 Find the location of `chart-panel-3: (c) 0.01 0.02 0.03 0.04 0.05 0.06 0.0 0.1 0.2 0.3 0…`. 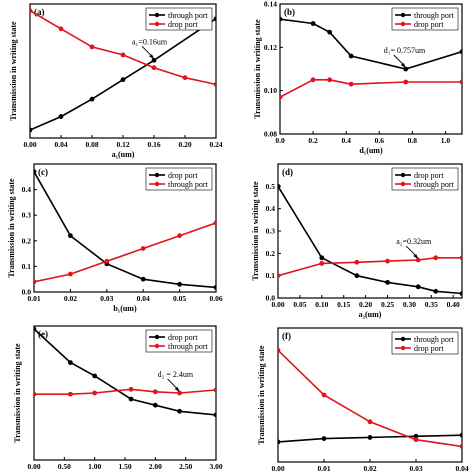

chart-panel-3: (c) 0.01 0.02 0.03 0.04 0.05 0.06 0.0 0.1 0.2 0.3 0… is located at coordinates (115, 238).